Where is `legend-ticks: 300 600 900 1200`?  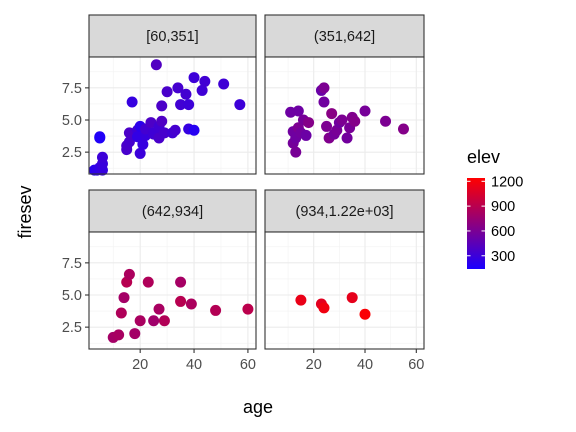
legend-ticks: 300 600 900 1200 is located at coordinates (495, 219).